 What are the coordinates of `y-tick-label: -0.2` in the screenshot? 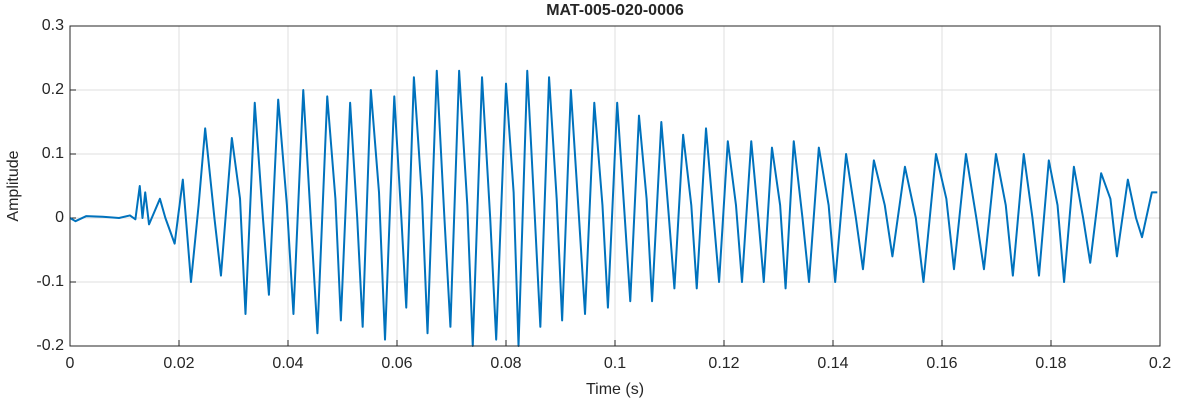 It's located at (50, 345).